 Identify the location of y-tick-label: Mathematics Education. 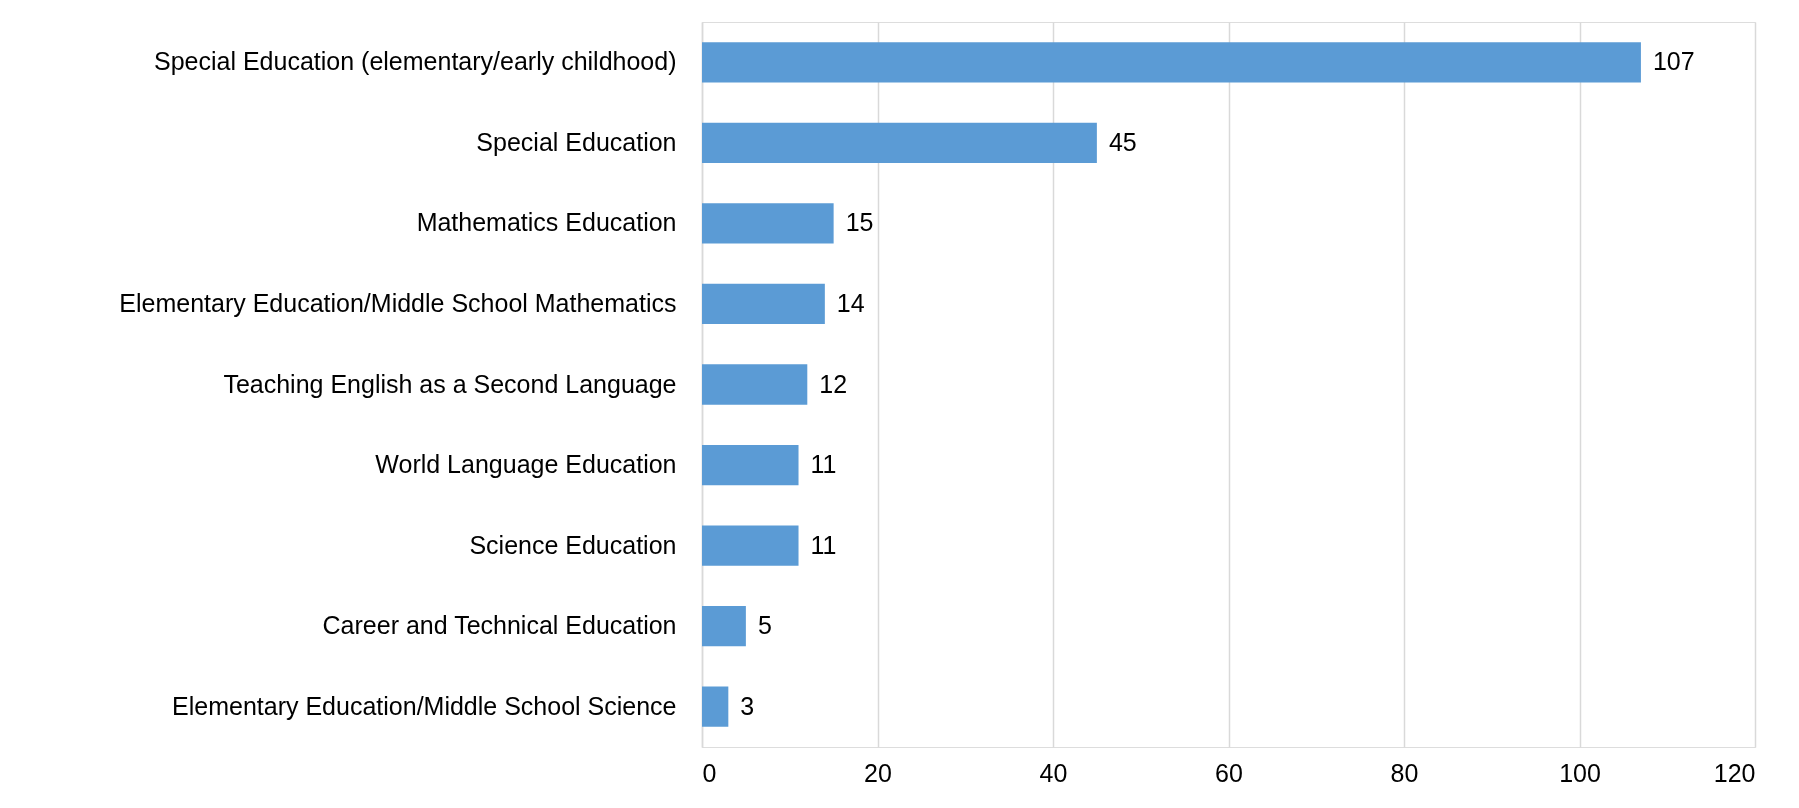
(546, 222).